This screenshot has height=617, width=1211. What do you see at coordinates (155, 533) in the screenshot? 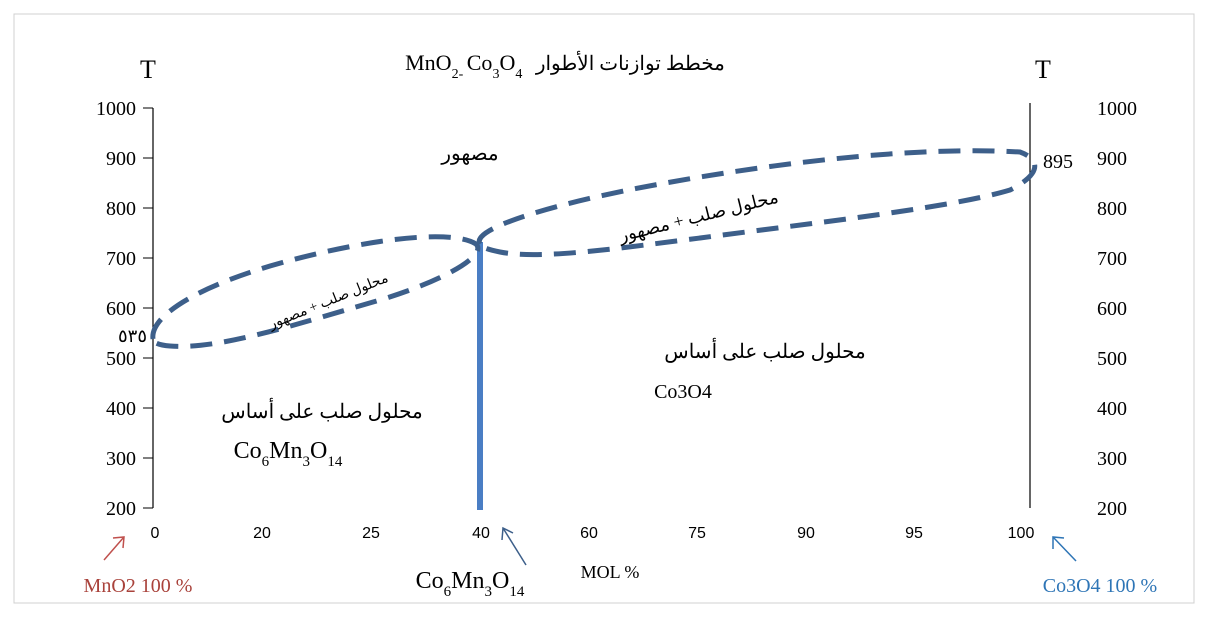
I see `x-tick-label: 0` at bounding box center [155, 533].